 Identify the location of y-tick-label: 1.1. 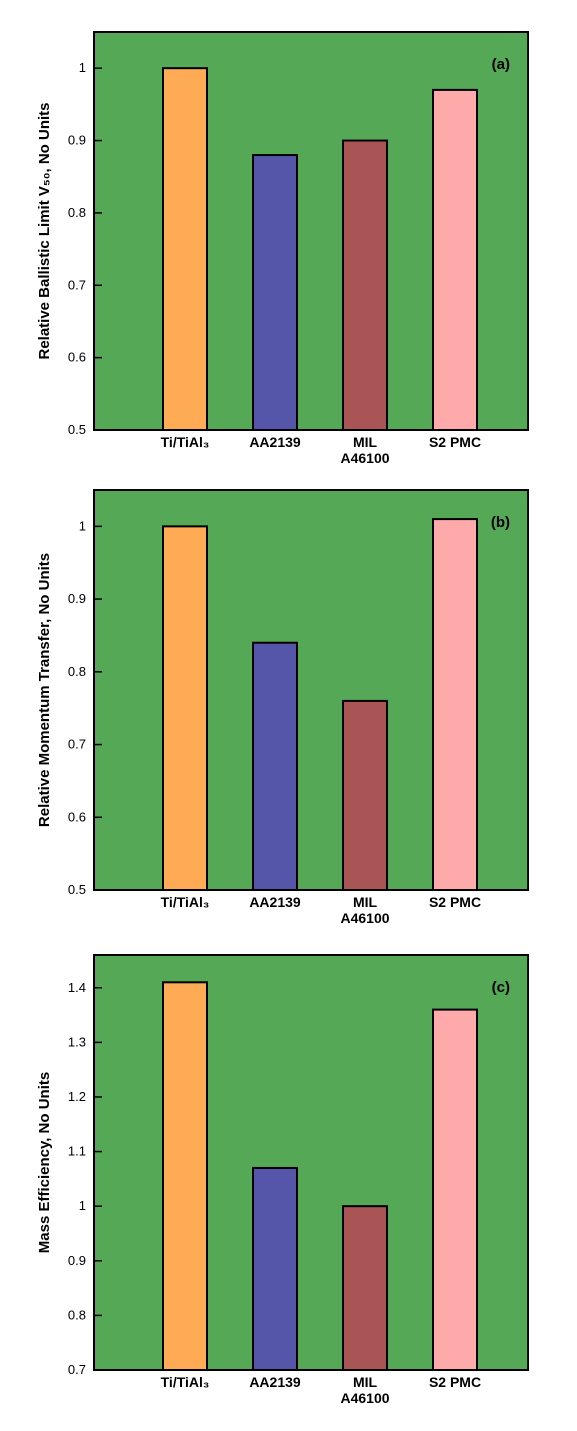
(77, 1151).